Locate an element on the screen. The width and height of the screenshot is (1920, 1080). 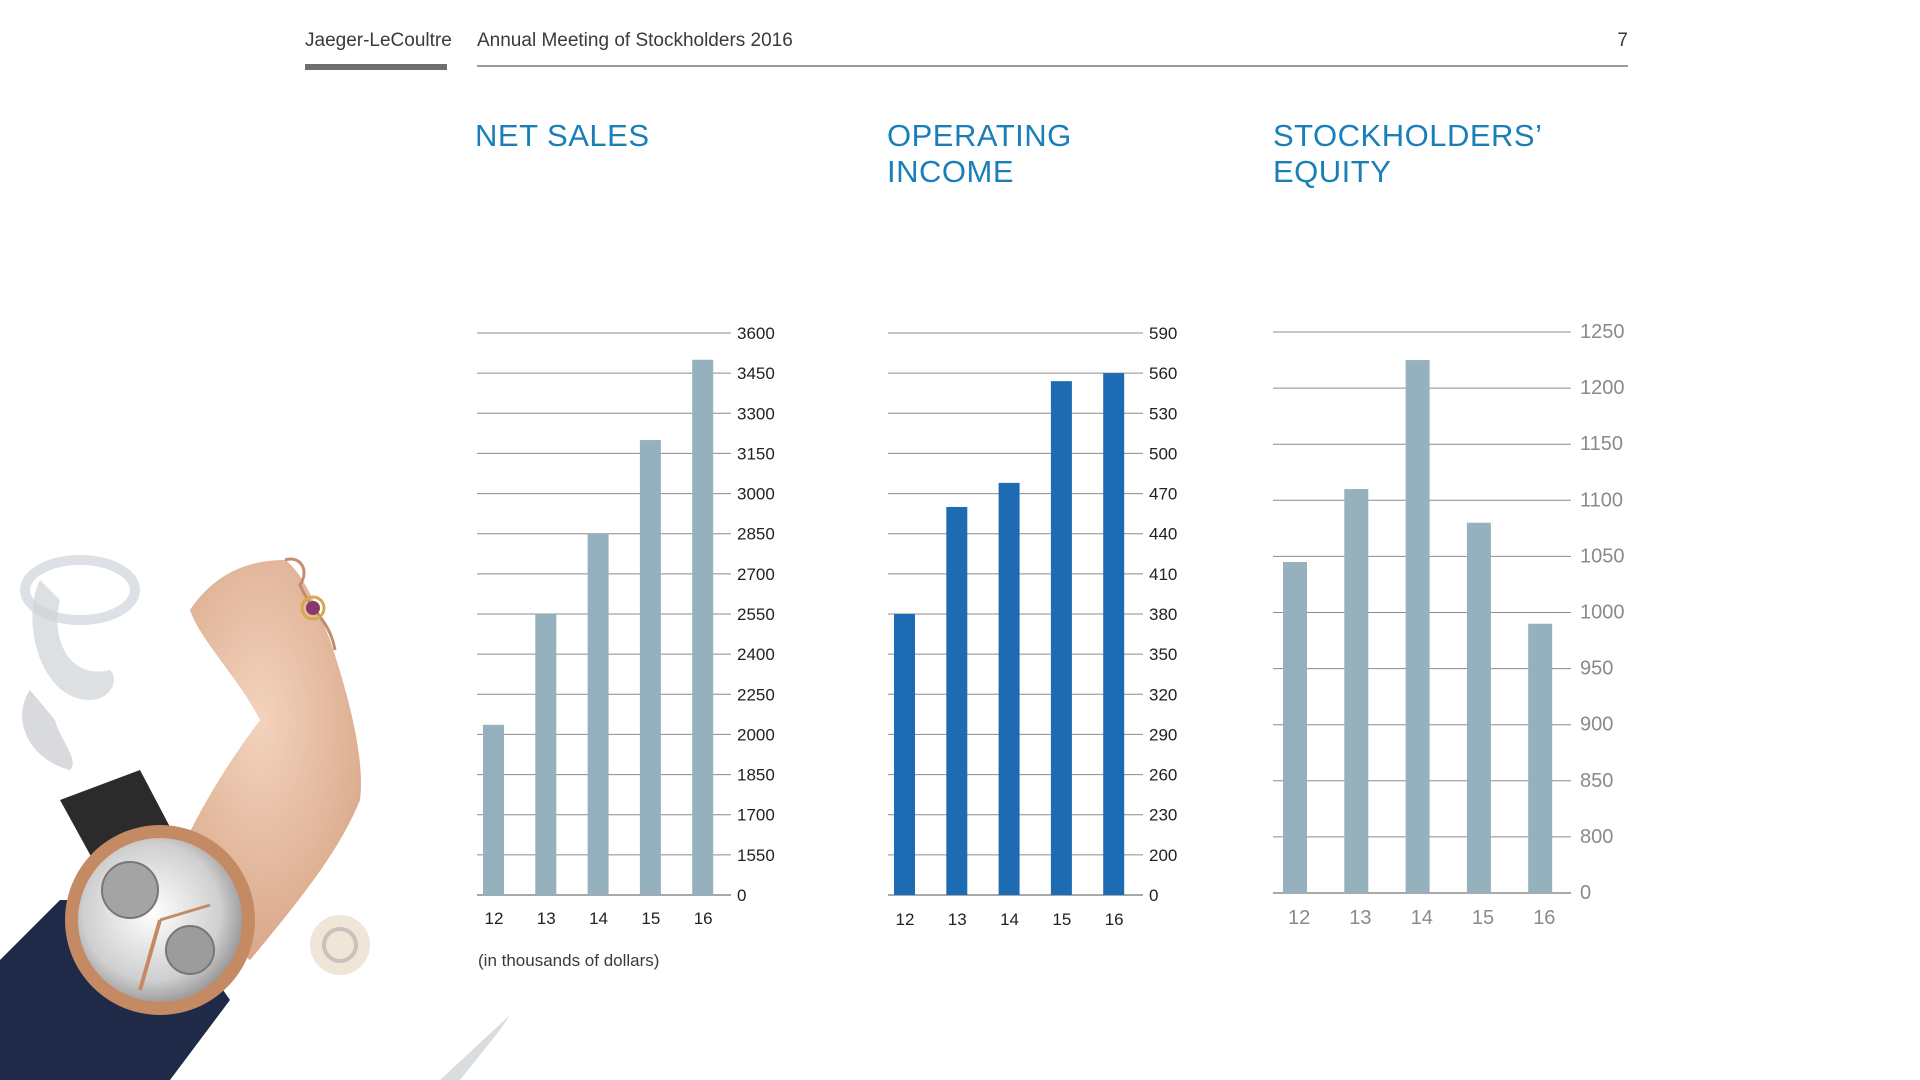
y-tick-label: 410 is located at coordinates (1163, 574).